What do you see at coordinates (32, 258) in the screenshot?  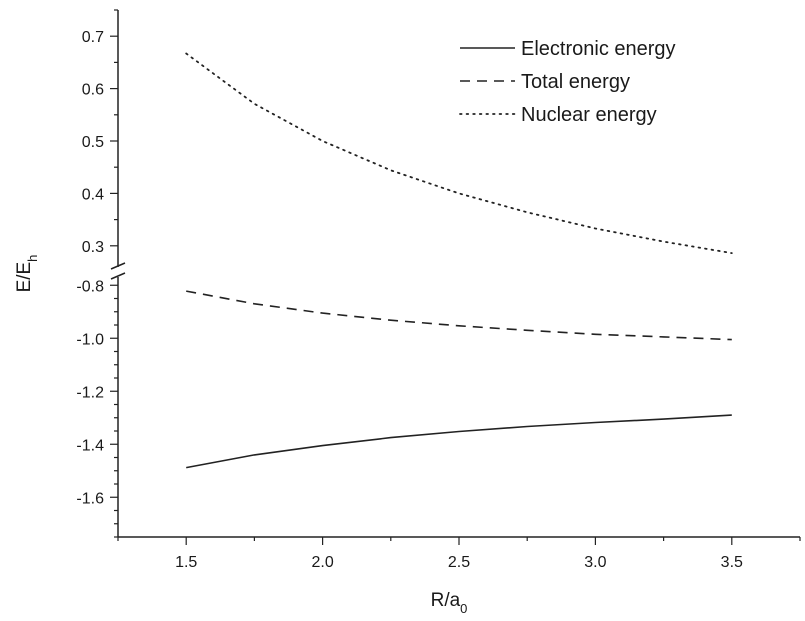 I see `y-axis-label-subscript: h` at bounding box center [32, 258].